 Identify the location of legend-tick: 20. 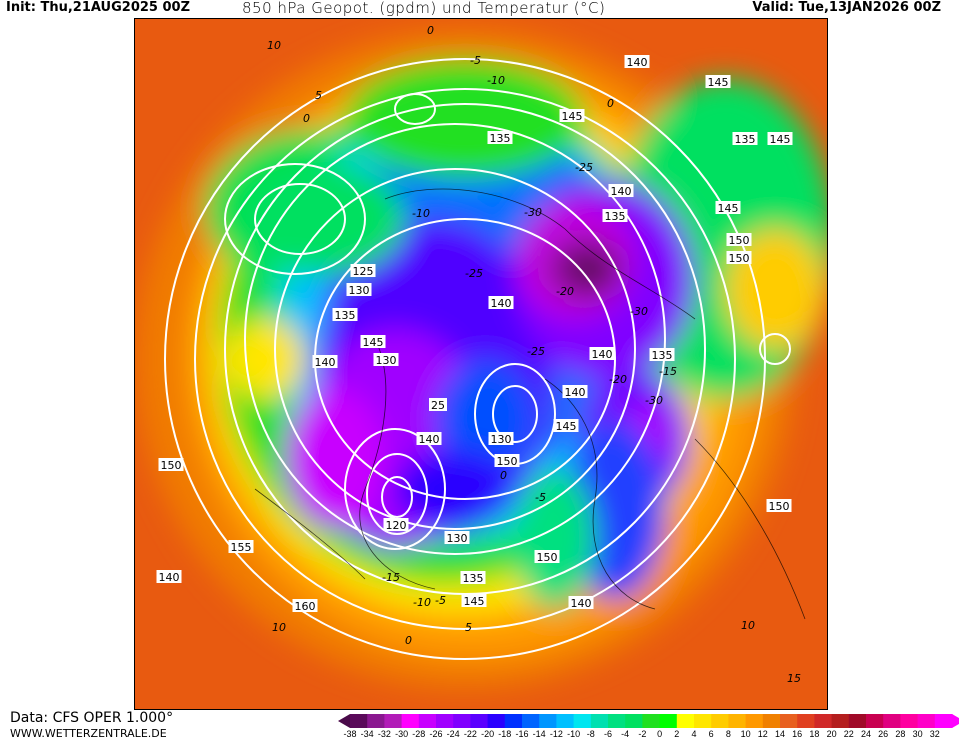
(831, 734).